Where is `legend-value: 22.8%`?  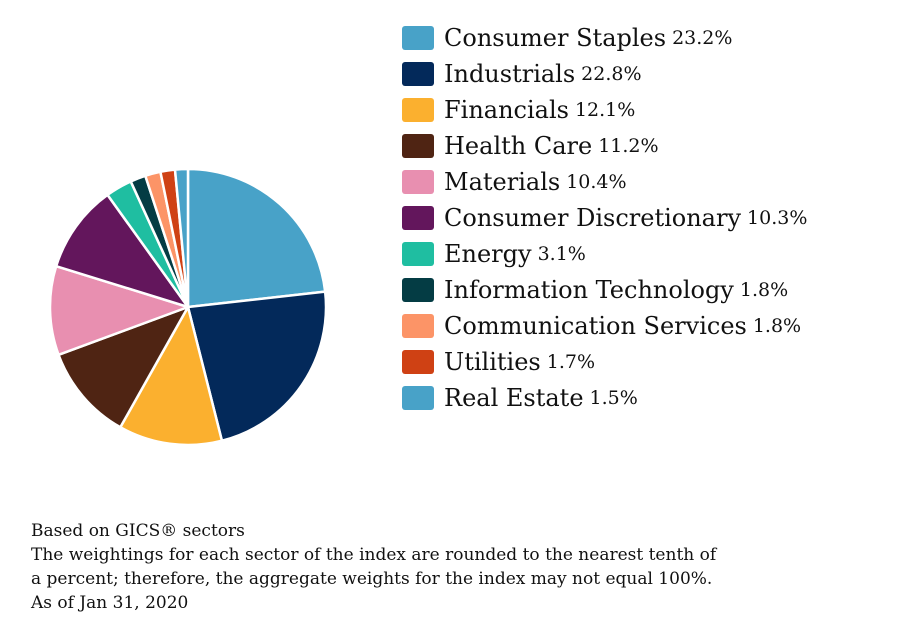
legend-value: 22.8% is located at coordinates (611, 74).